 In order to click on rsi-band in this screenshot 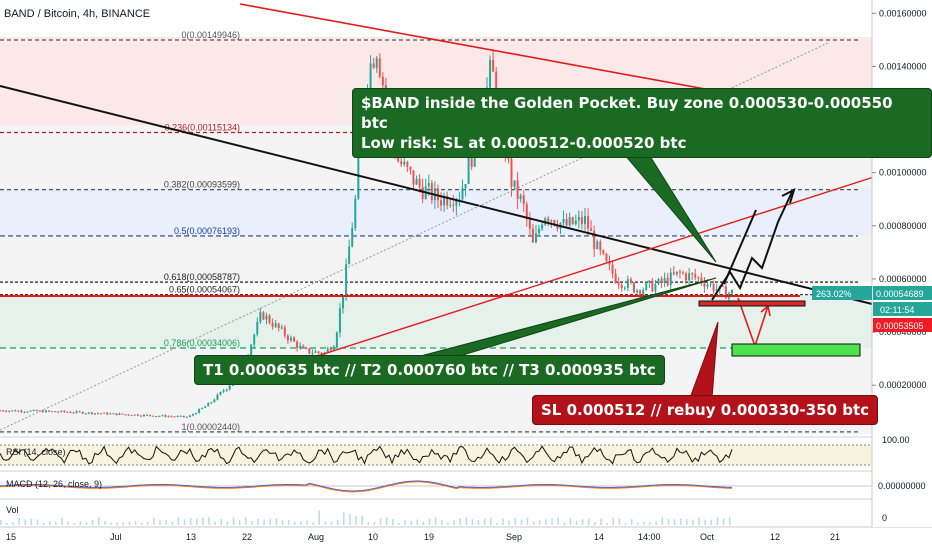, I will do `click(436, 455)`.